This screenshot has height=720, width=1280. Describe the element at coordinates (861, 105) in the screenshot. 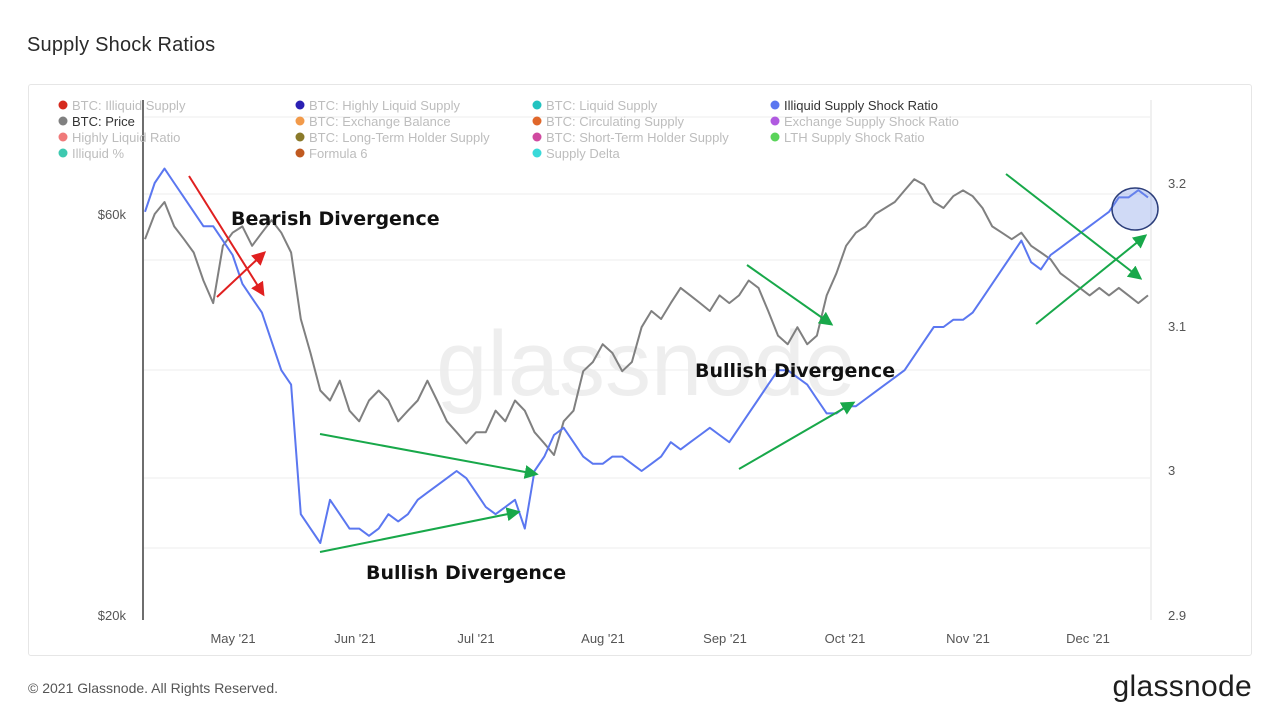

I see `legend-label: Illiquid Supply Shock Ratio` at that location.